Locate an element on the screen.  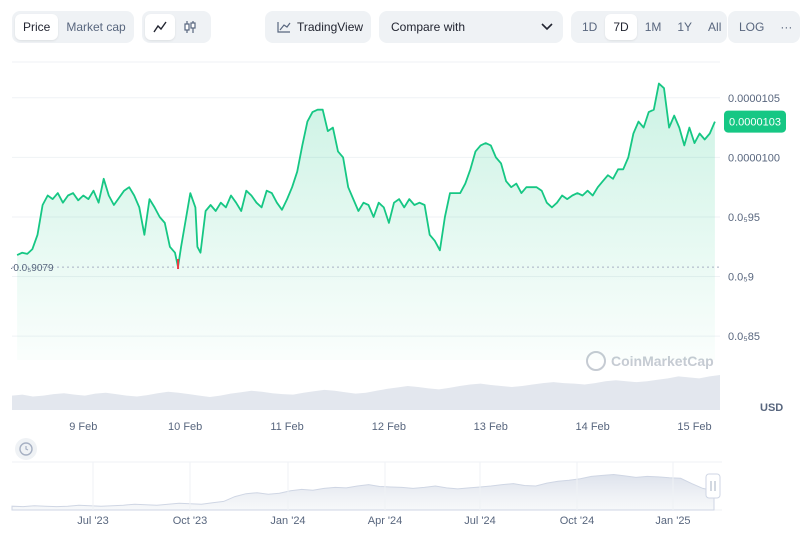
x-tick-label: 12 Feb is located at coordinates (389, 427).